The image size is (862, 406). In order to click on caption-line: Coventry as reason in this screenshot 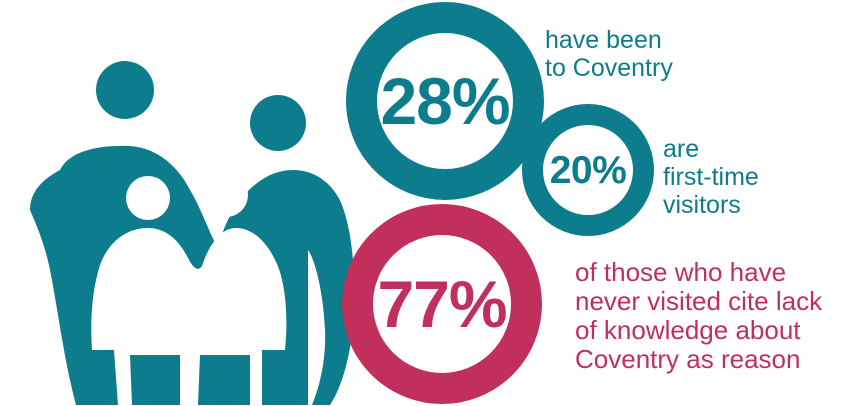, I will do `click(688, 359)`.